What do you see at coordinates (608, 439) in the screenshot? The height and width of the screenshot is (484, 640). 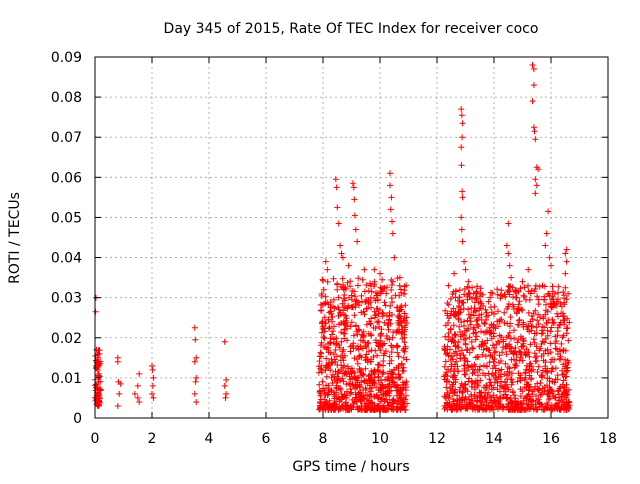 I see `x-tick-label: 18` at bounding box center [608, 439].